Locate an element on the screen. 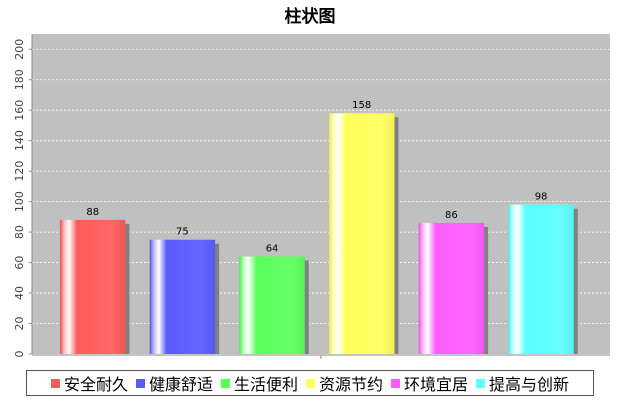 This screenshot has height=400, width=620. legend-item: 提高与创新 is located at coordinates (522, 383).